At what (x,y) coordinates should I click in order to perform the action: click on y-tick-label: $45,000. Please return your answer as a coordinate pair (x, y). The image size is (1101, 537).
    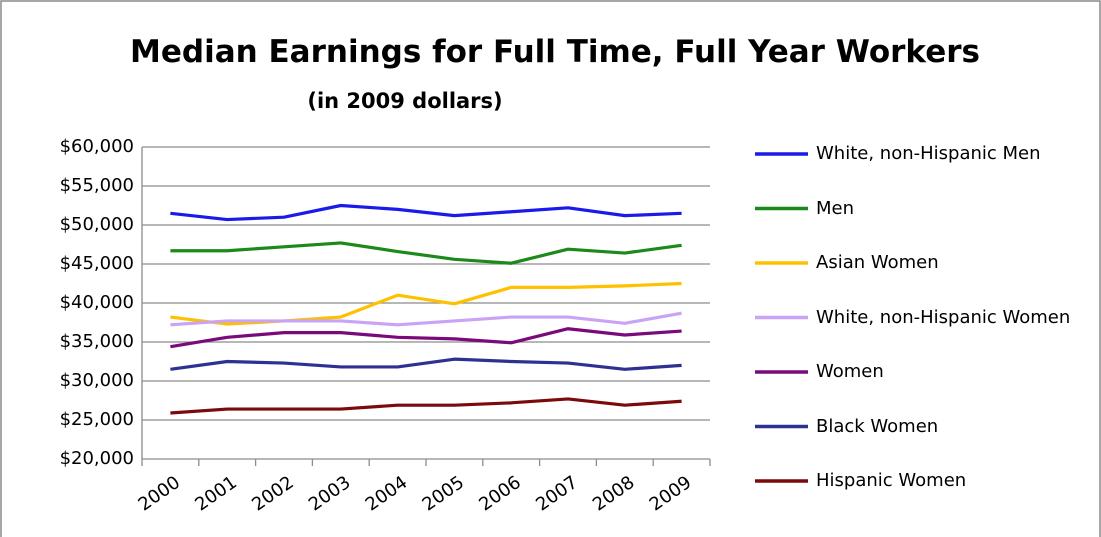
    Looking at the image, I should click on (97, 263).